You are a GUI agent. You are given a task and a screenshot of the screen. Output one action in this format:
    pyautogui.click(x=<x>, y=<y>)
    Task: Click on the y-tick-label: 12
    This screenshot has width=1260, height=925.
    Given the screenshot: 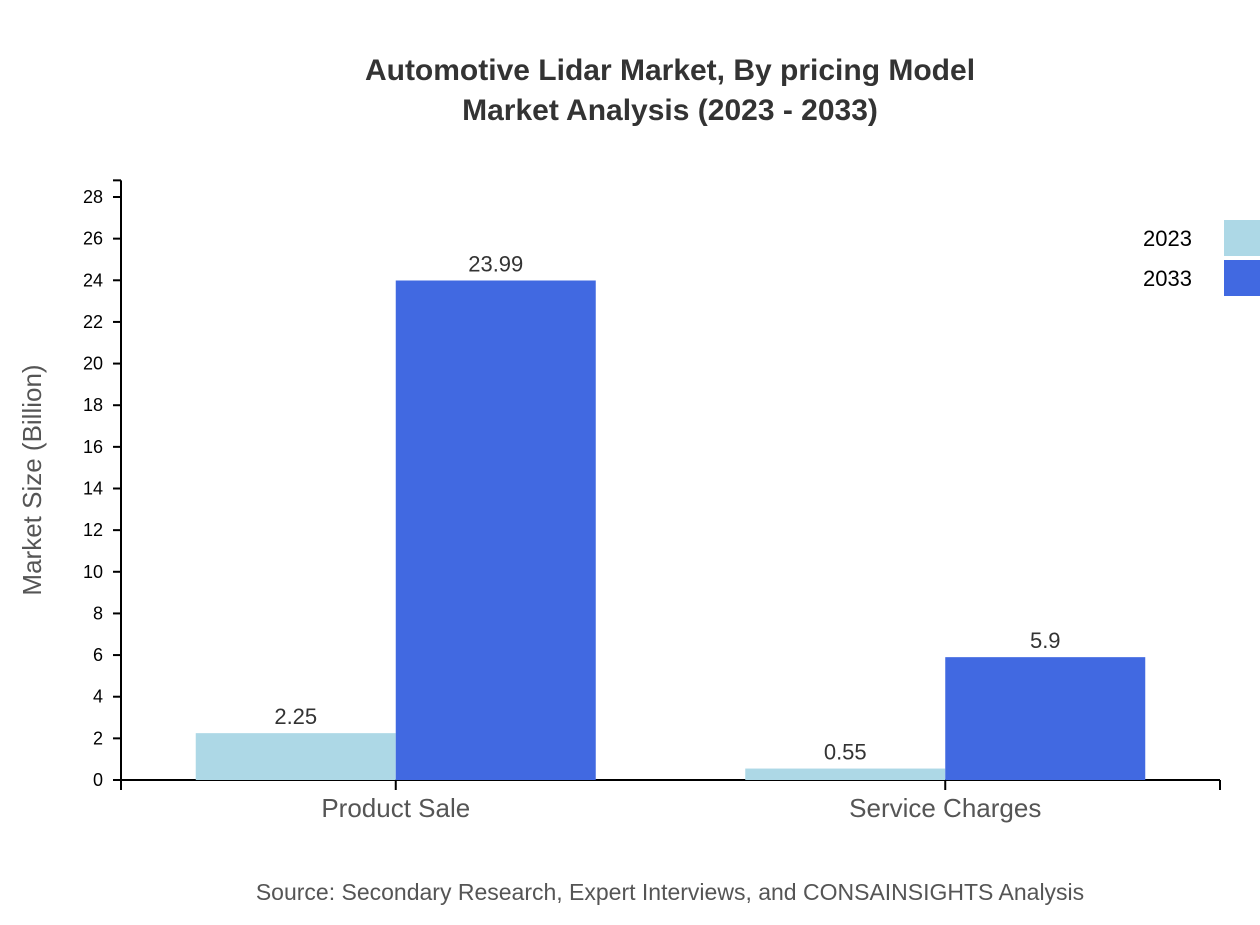 What is the action you would take?
    pyautogui.click(x=93, y=530)
    